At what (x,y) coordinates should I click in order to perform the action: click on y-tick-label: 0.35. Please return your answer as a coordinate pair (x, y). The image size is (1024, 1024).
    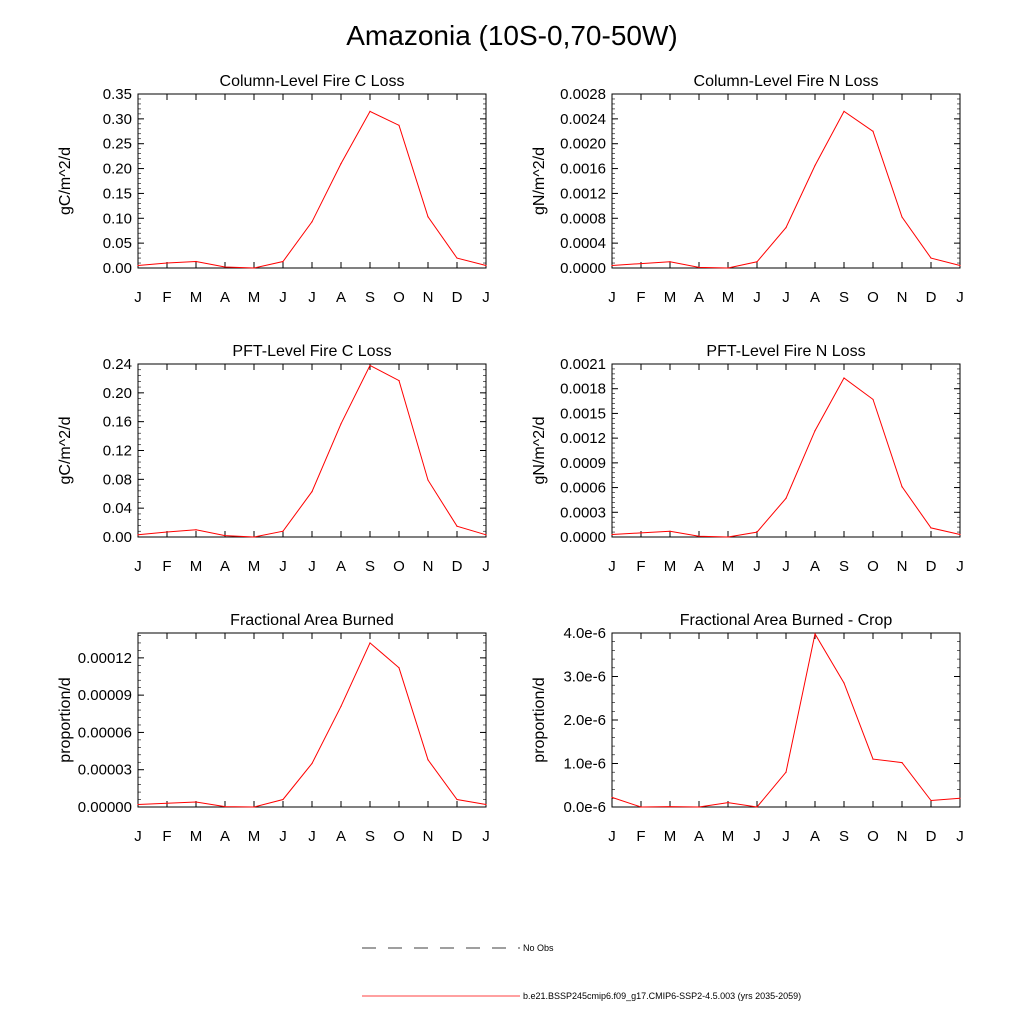
    Looking at the image, I should click on (117, 94).